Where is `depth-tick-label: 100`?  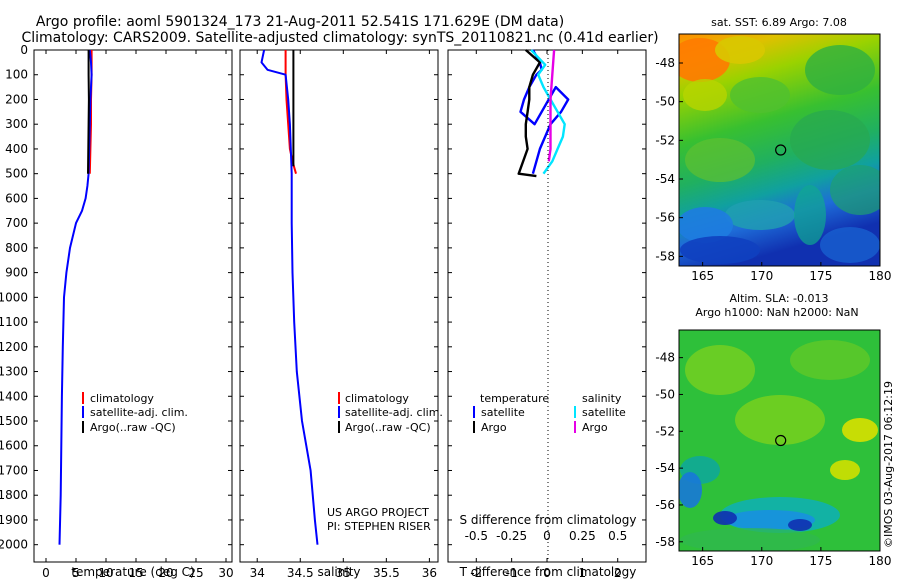 depth-tick-label: 100 is located at coordinates (16, 75).